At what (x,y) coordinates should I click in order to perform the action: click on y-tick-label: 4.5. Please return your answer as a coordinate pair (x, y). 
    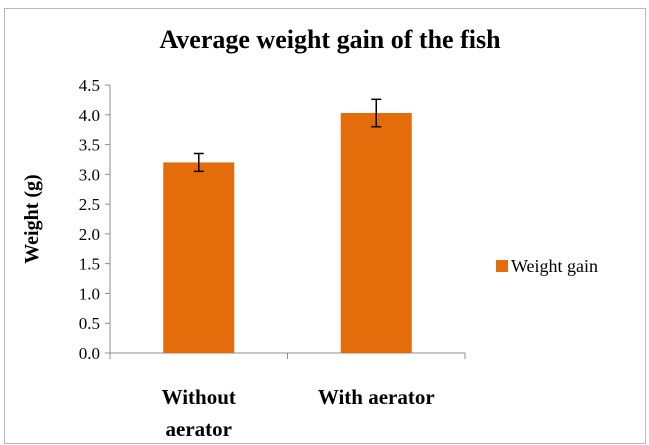
    Looking at the image, I should click on (89, 85).